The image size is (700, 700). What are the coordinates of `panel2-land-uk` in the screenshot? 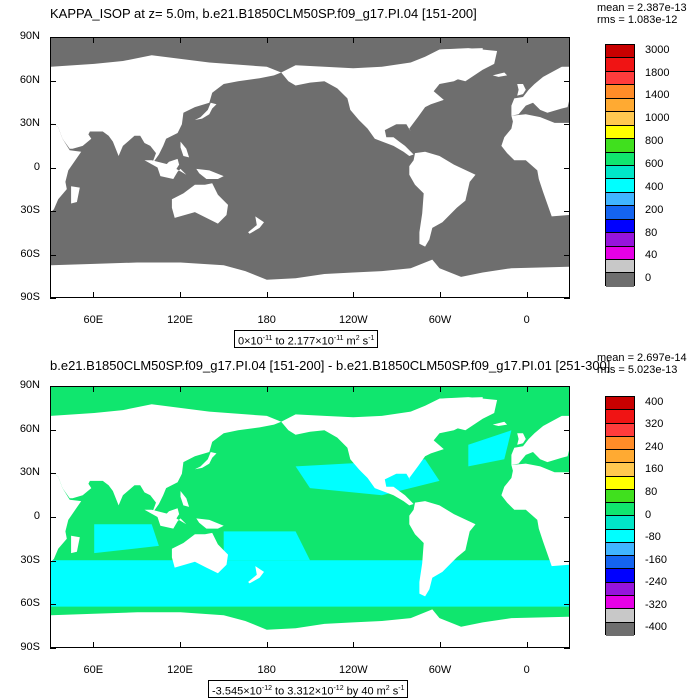 It's located at (521, 439).